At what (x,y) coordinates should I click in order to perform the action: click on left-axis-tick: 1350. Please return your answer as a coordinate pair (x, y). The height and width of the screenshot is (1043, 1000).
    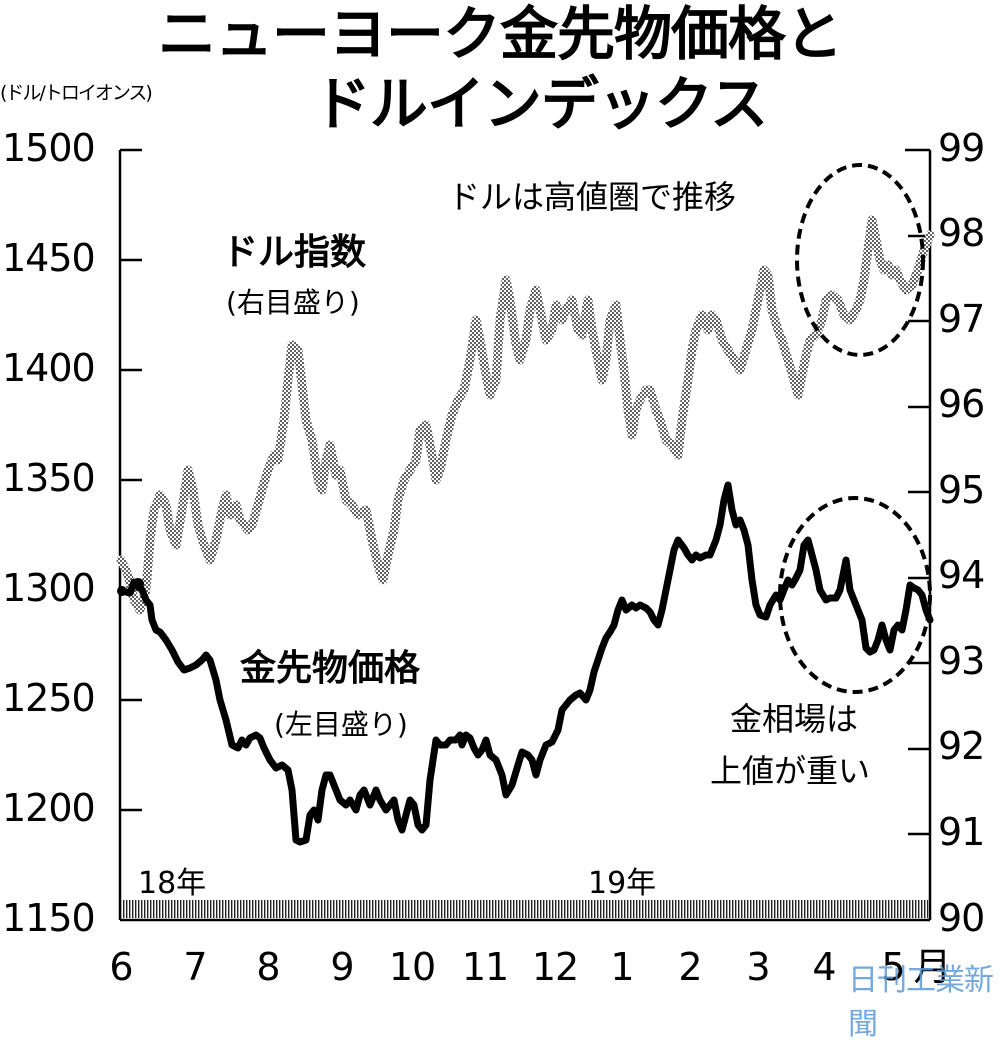
    Looking at the image, I should click on (49, 478).